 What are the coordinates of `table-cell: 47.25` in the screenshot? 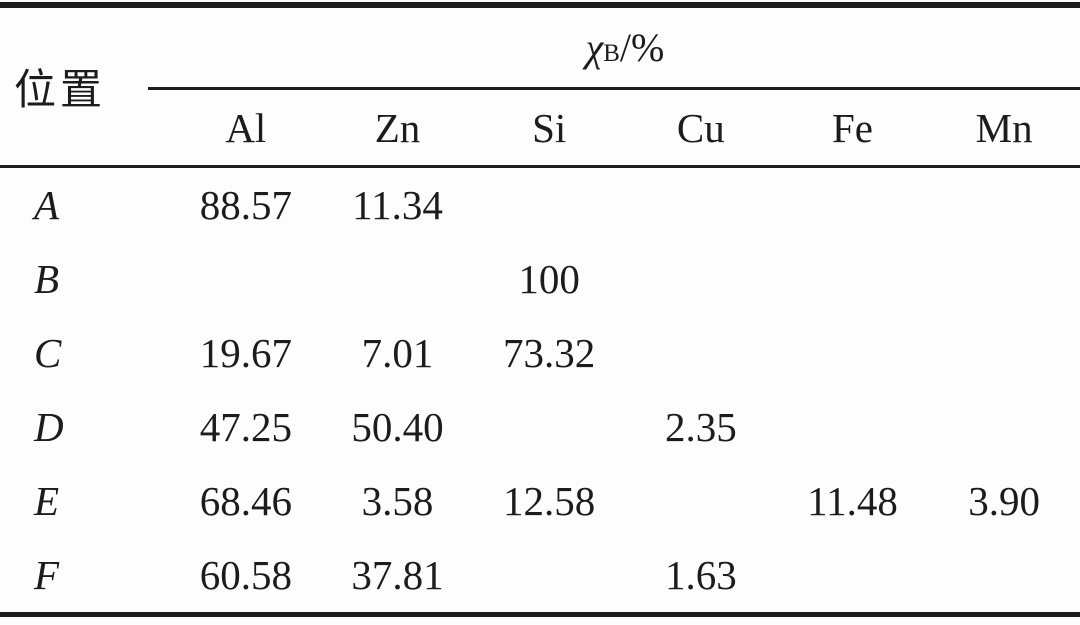 It's located at (245, 427).